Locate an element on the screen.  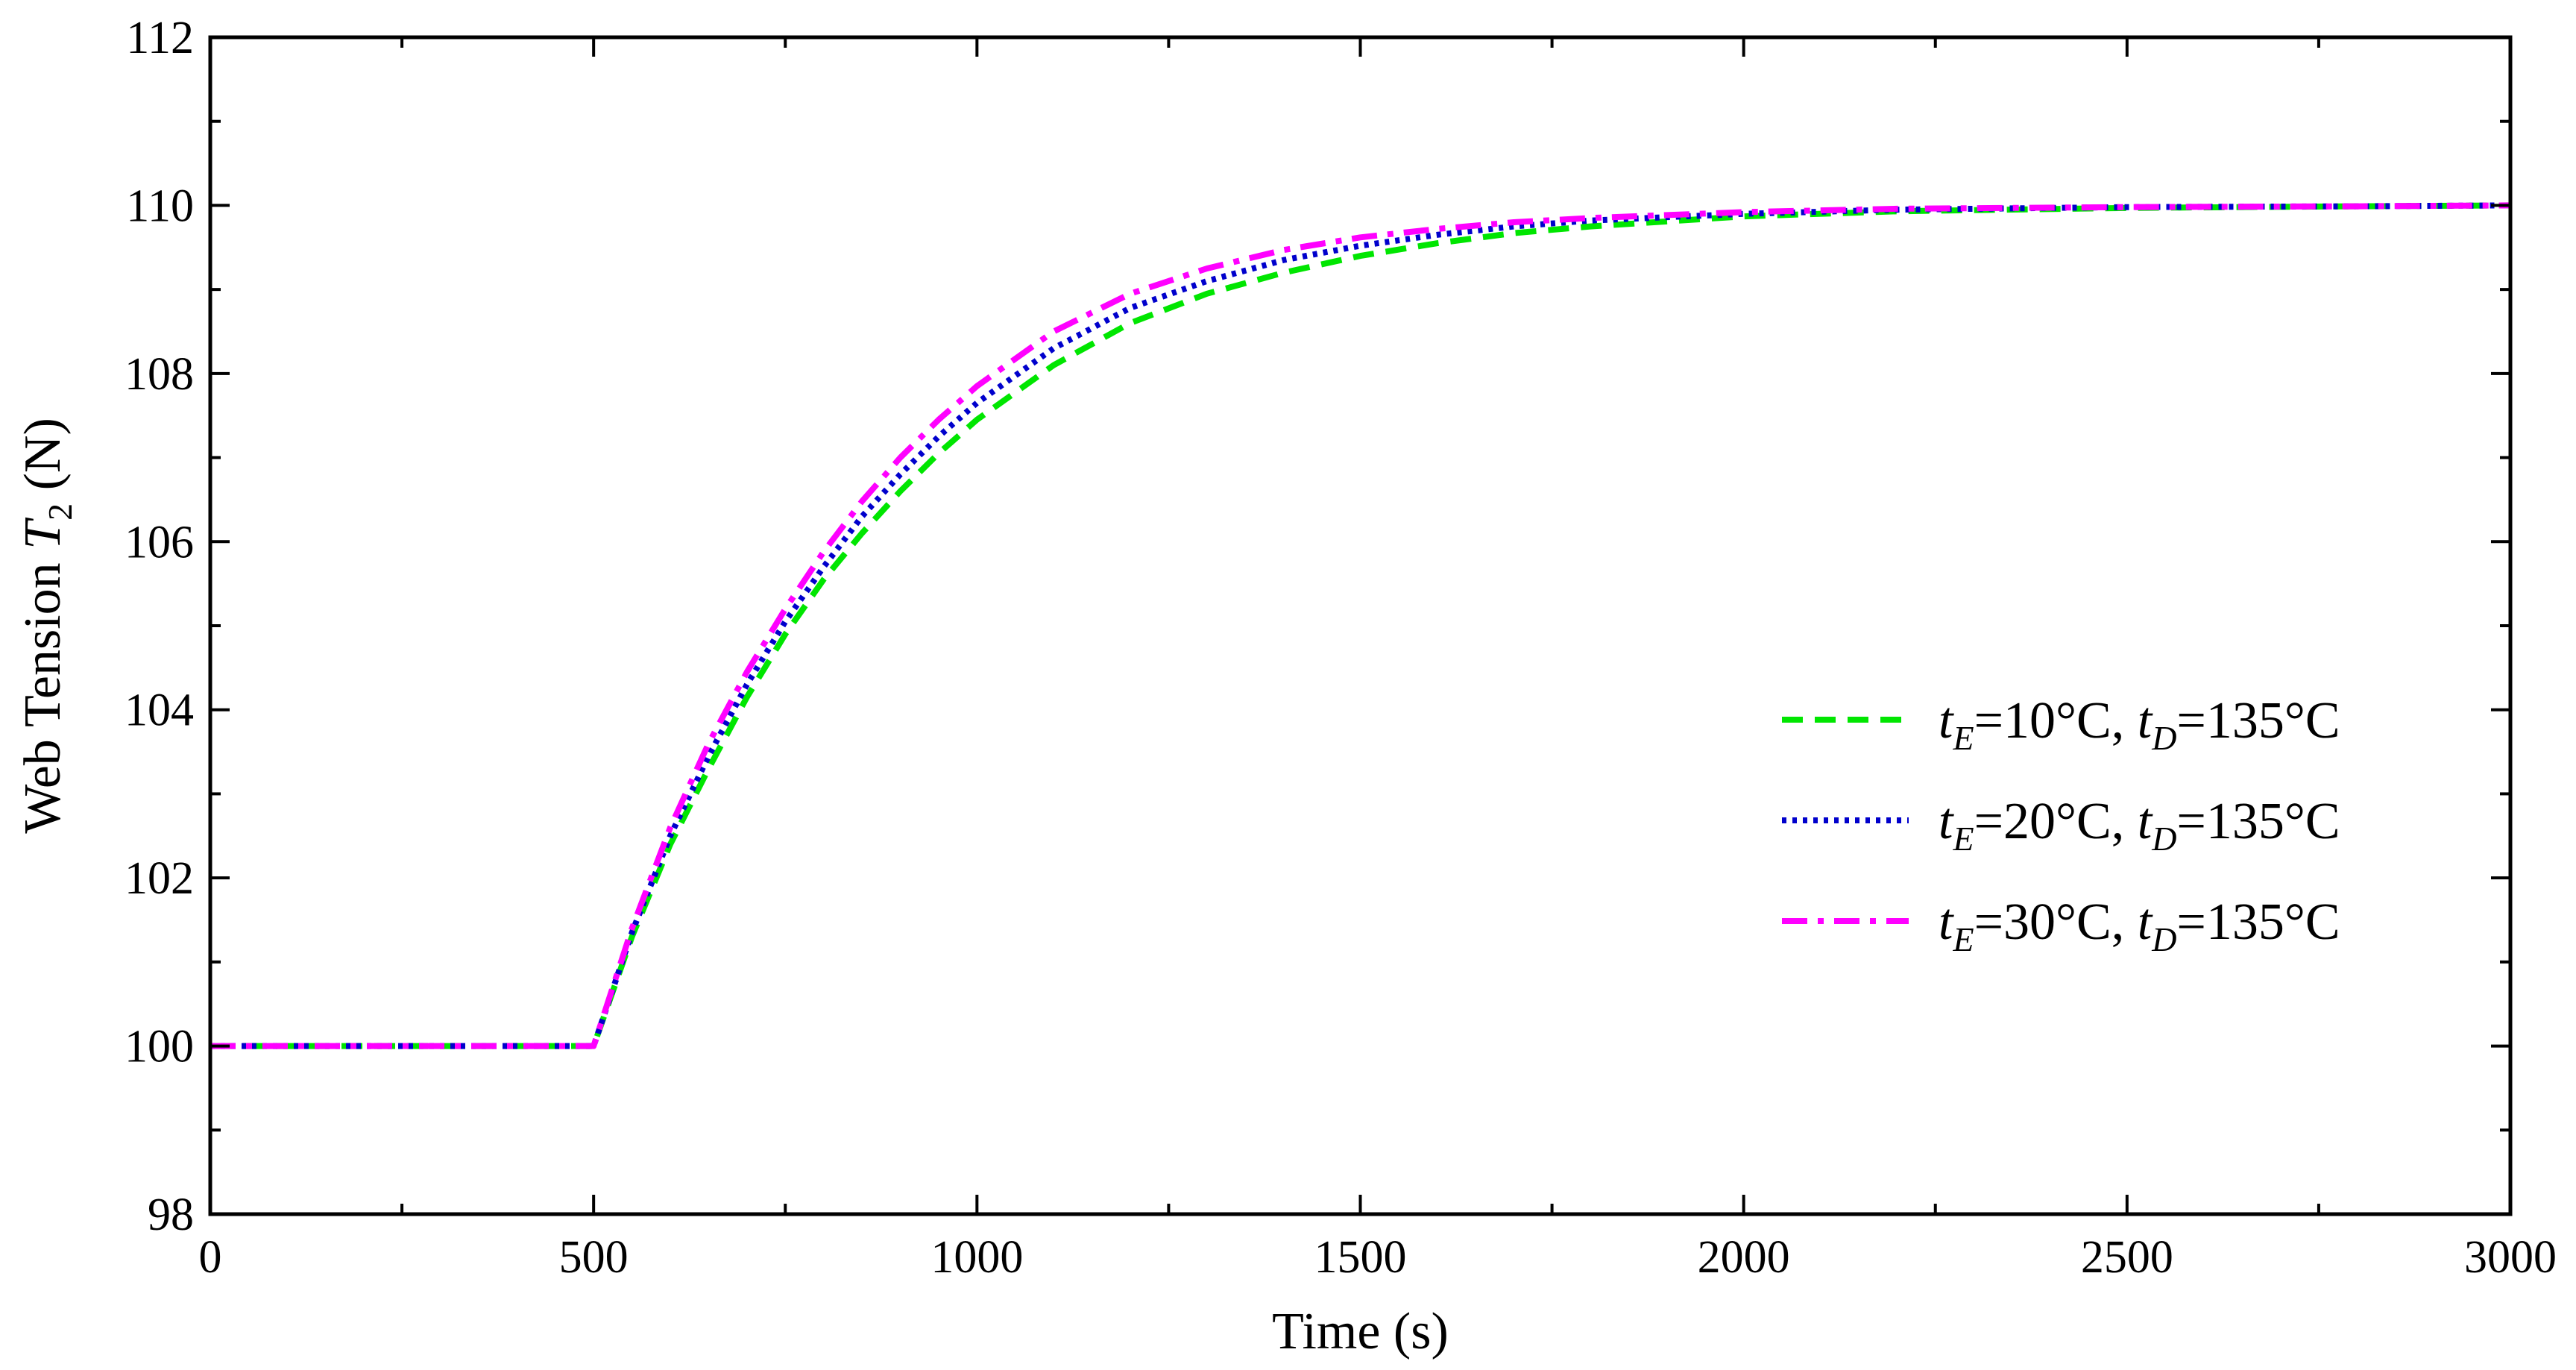
x-tick-label: 2000 is located at coordinates (1744, 1257).